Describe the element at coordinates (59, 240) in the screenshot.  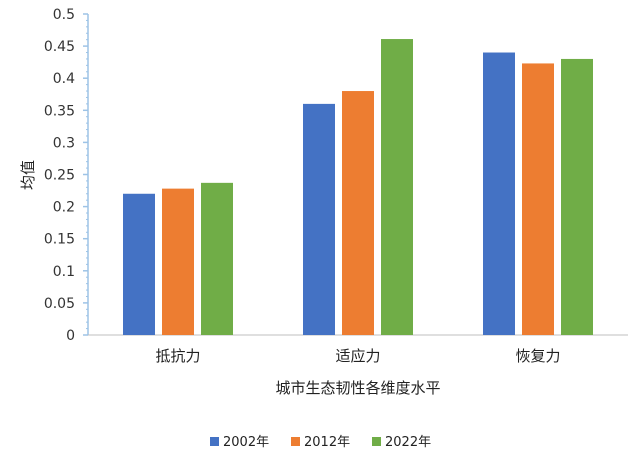
I see `y-tick-label: 0.15` at that location.